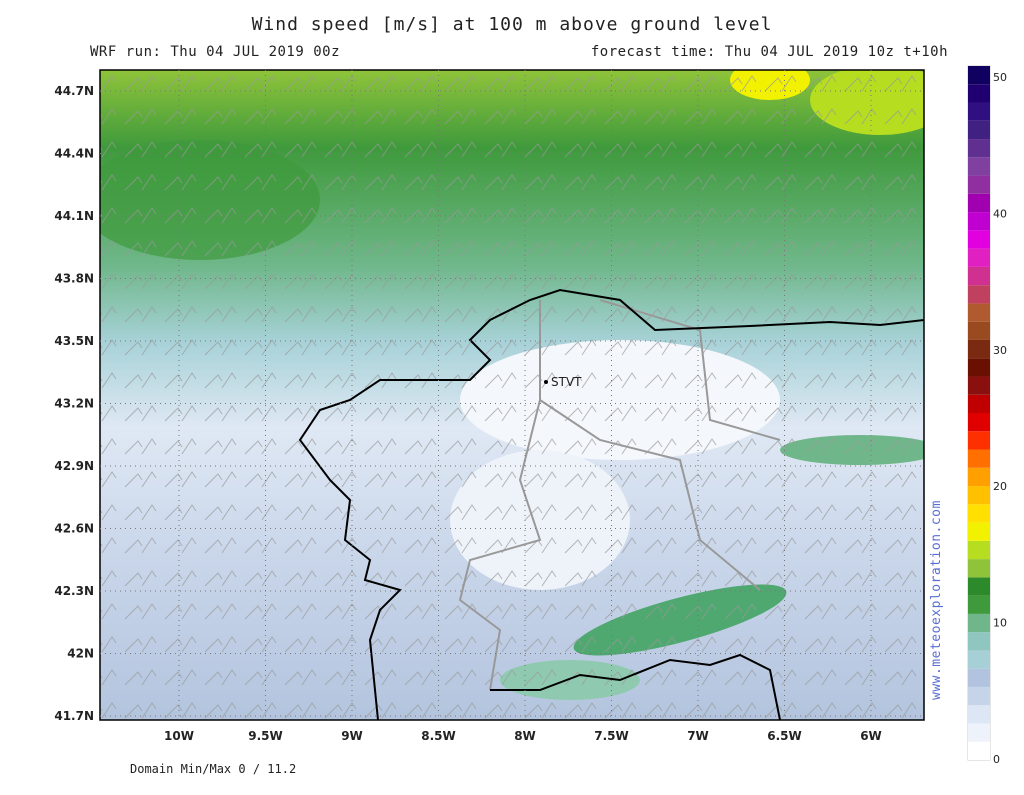 This screenshot has width=1024, height=795. I want to click on lat-label: 43.2N, so click(74, 404).